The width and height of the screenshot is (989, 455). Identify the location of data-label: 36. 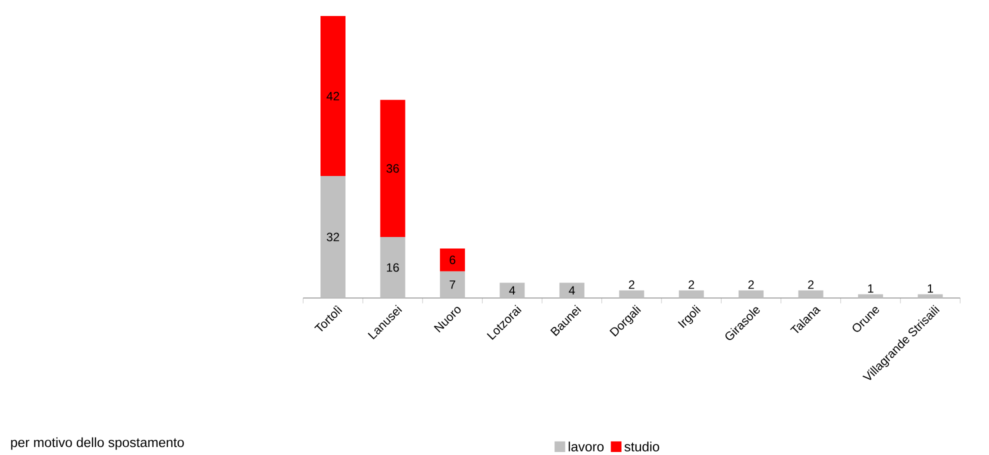
(392, 168).